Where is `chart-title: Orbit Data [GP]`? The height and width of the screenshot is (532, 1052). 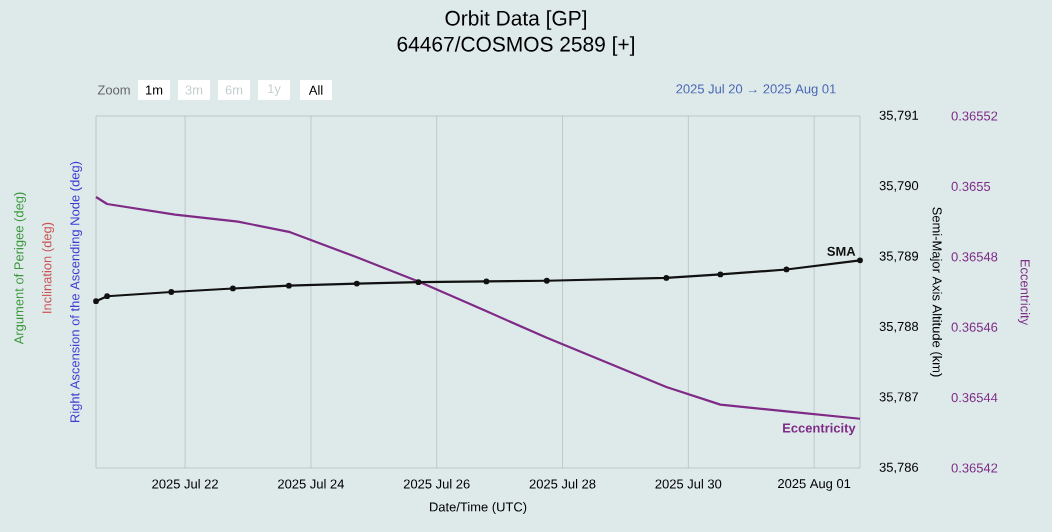 chart-title: Orbit Data [GP] is located at coordinates (515, 20).